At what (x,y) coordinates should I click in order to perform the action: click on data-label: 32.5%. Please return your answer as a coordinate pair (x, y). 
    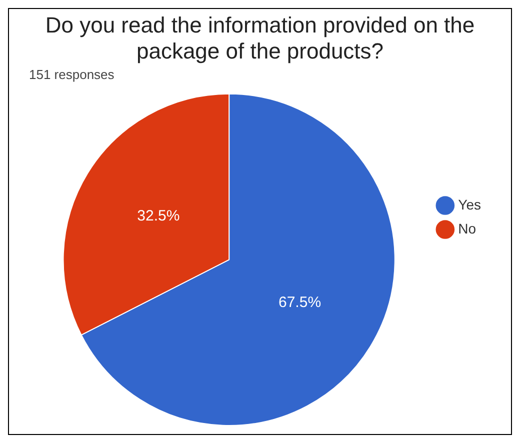
    Looking at the image, I should click on (158, 216).